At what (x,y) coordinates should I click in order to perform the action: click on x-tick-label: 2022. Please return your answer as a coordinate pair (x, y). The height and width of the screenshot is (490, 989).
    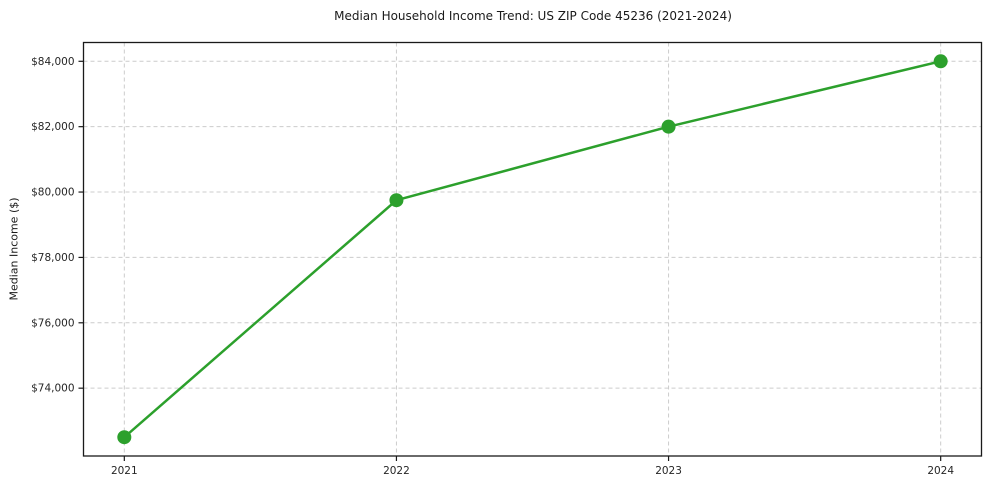
    Looking at the image, I should click on (396, 471).